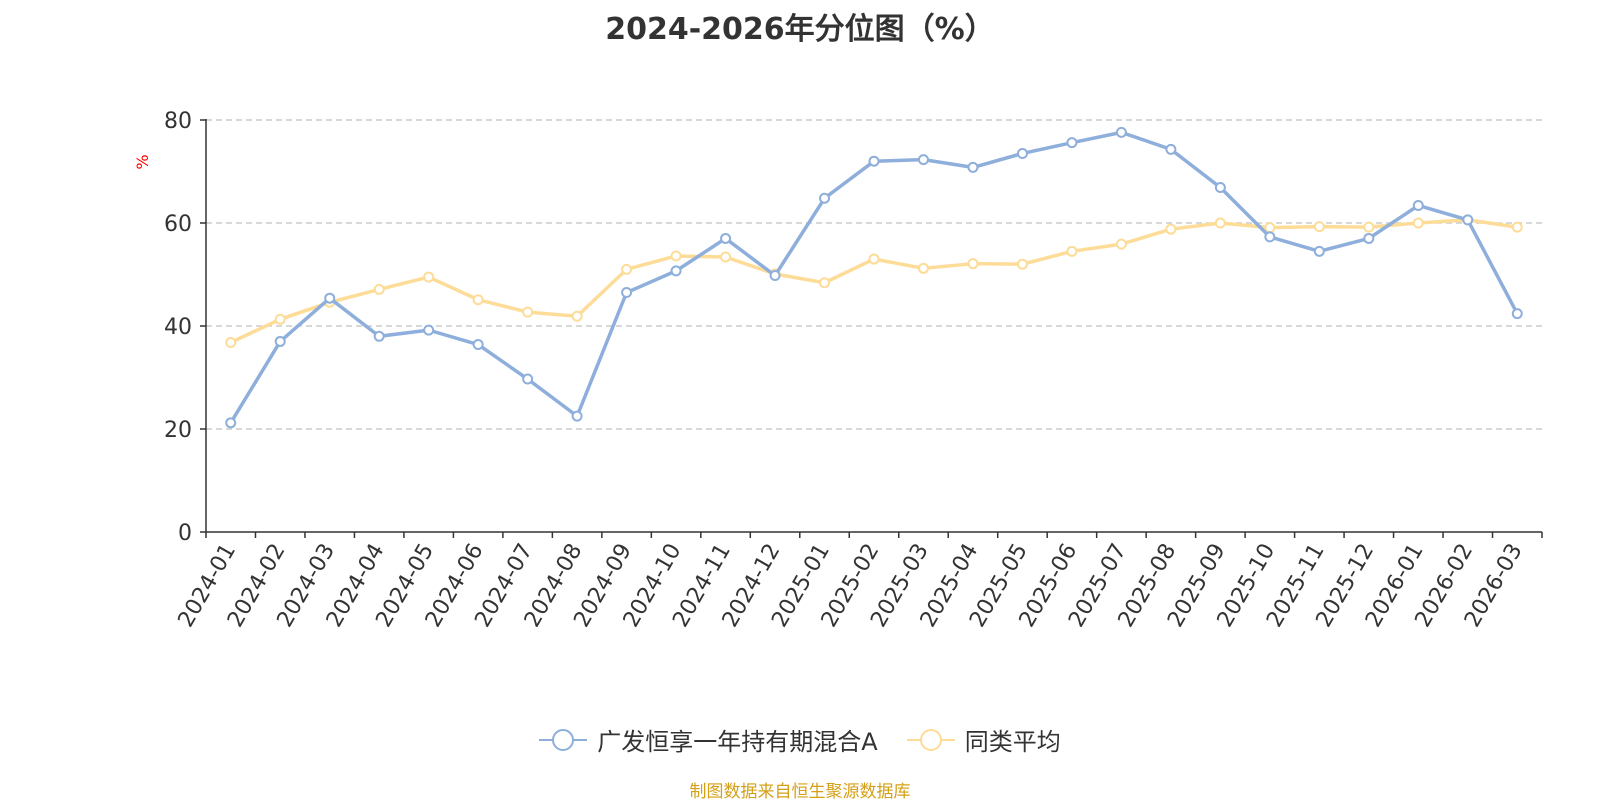 This screenshot has width=1600, height=802. Describe the element at coordinates (737, 742) in the screenshot. I see `legend-label-series-1: 广发恒享一年持有期混合A` at that location.